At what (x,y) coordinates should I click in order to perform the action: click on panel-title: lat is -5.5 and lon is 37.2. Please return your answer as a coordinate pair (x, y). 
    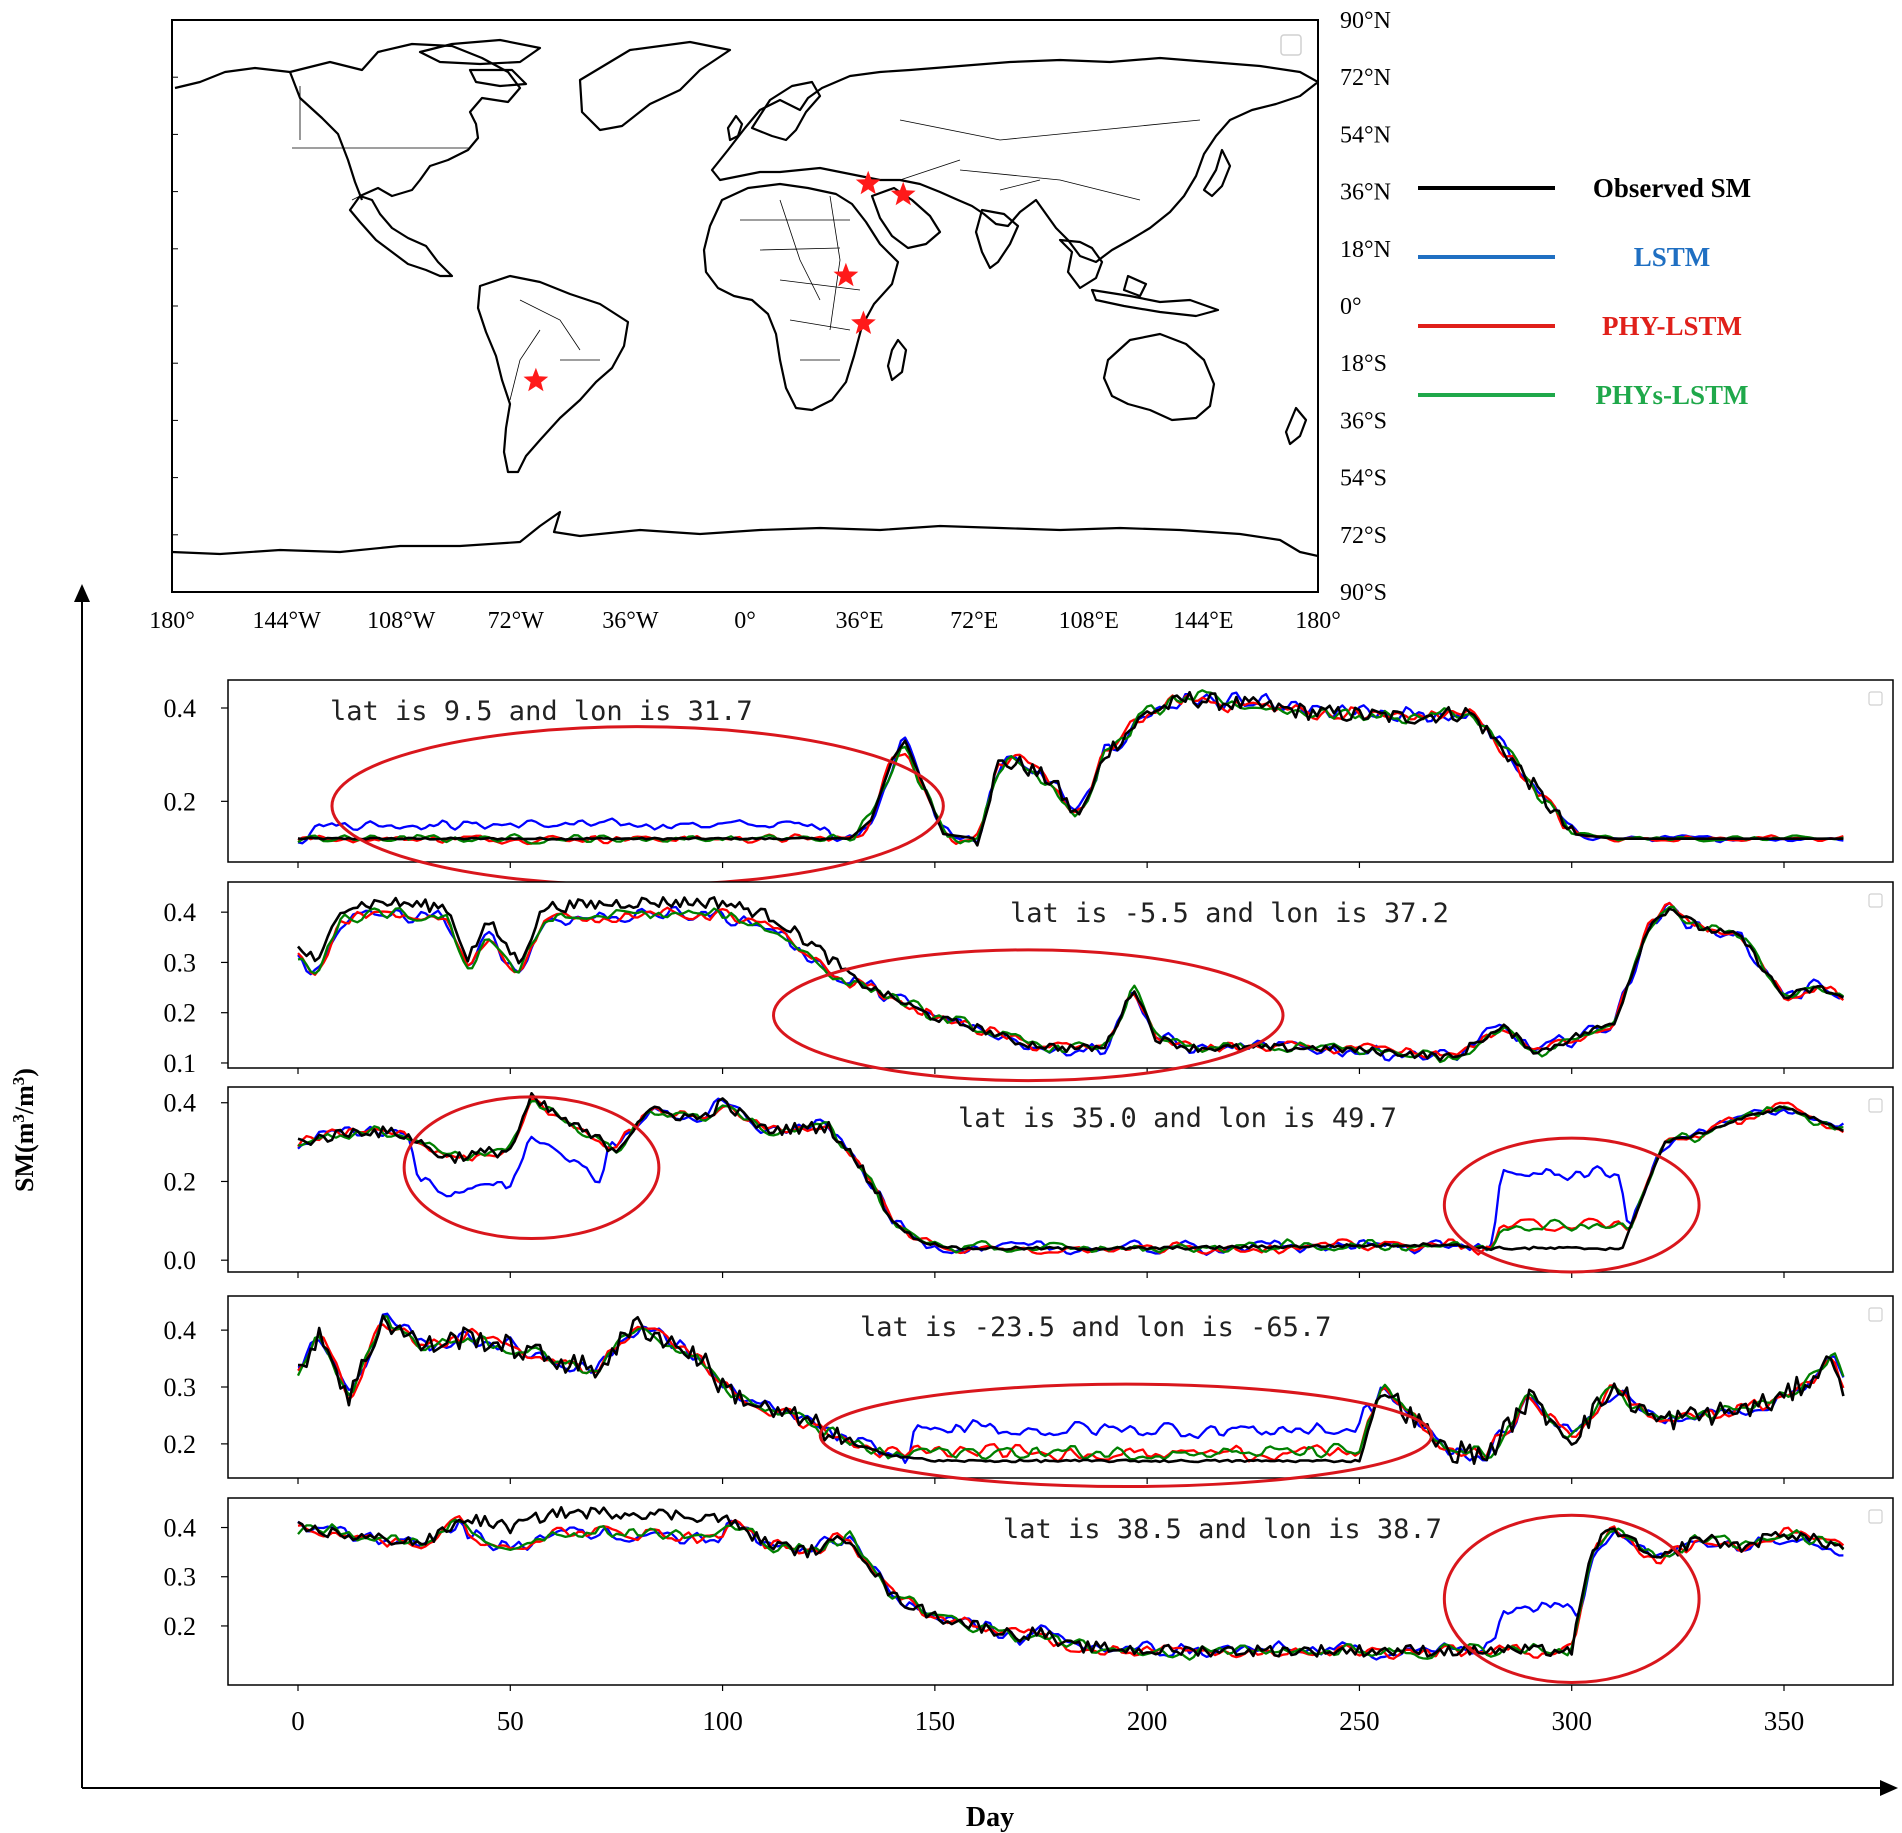
    Looking at the image, I should click on (1229, 913).